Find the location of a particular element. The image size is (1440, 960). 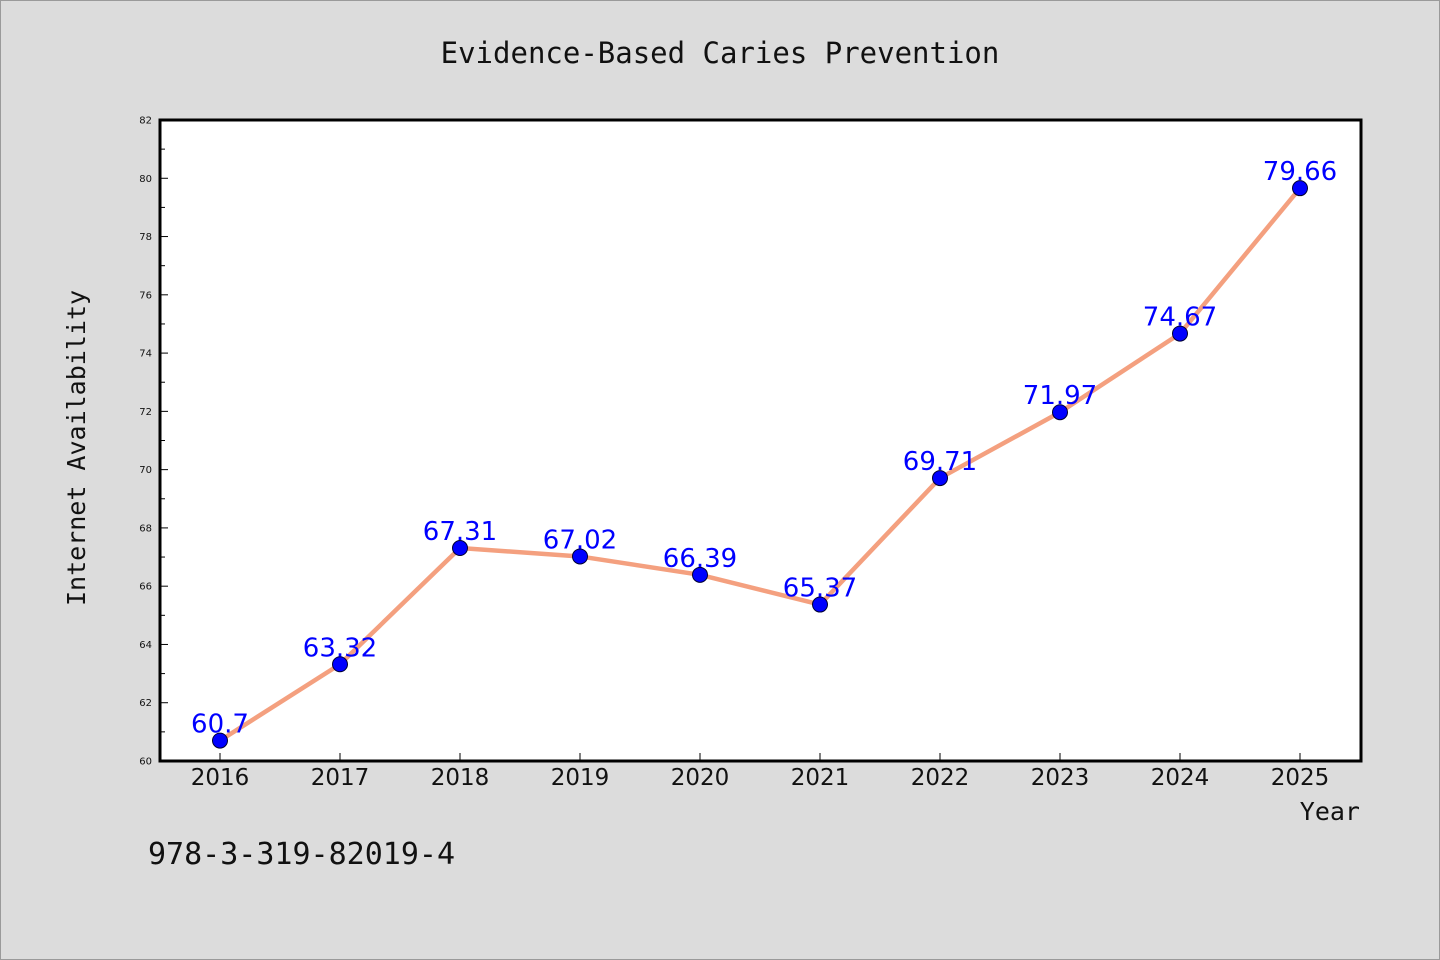

data-value-label: 63.32 is located at coordinates (340, 648).